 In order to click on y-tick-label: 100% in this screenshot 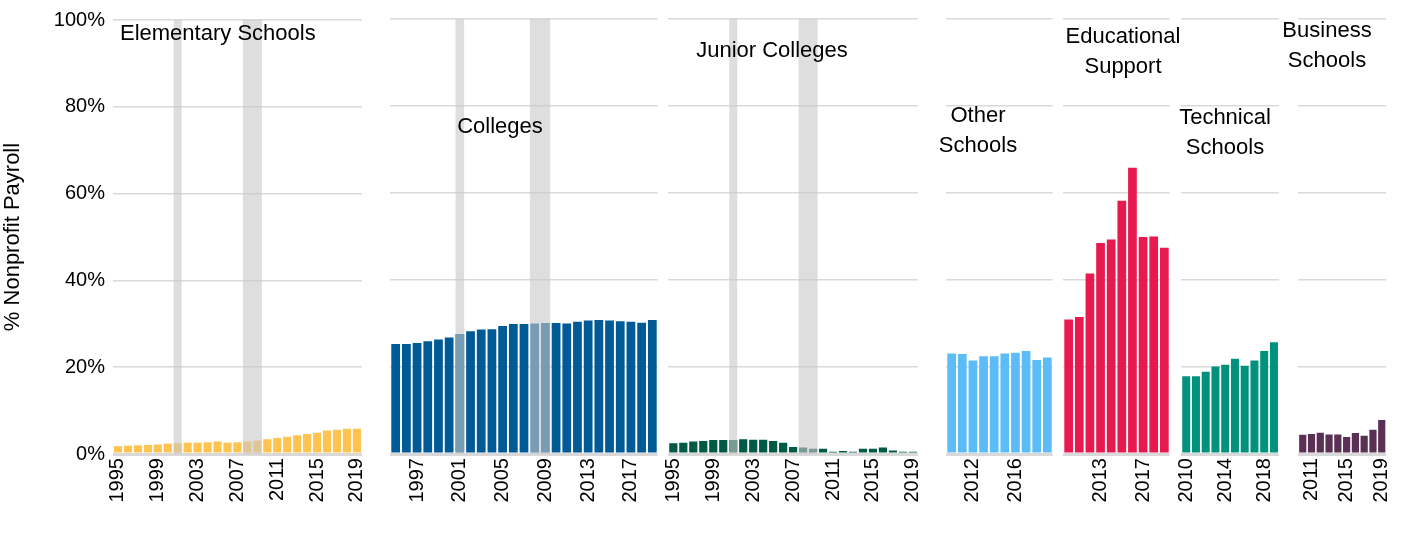, I will do `click(79, 18)`.